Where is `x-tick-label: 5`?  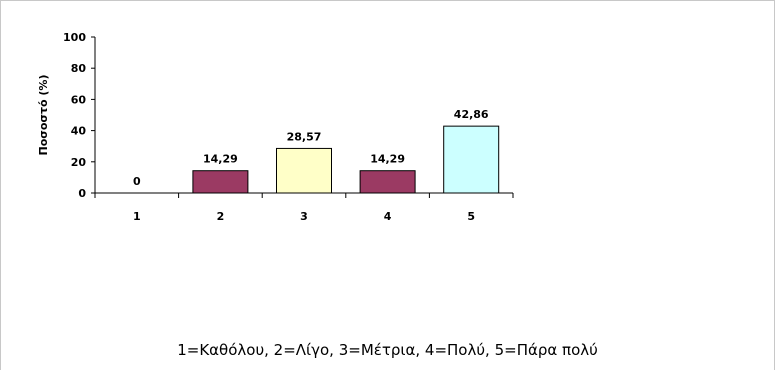 x-tick-label: 5 is located at coordinates (471, 216).